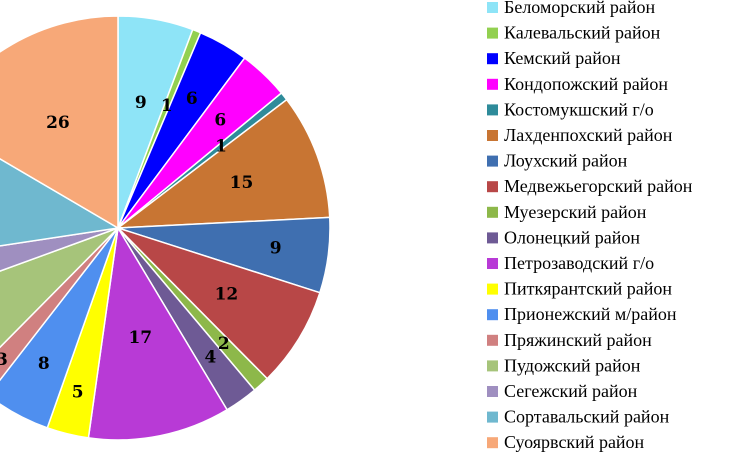 This screenshot has width=745, height=461. What do you see at coordinates (572, 237) in the screenshot?
I see `legend-label: Олонецкий район` at bounding box center [572, 237].